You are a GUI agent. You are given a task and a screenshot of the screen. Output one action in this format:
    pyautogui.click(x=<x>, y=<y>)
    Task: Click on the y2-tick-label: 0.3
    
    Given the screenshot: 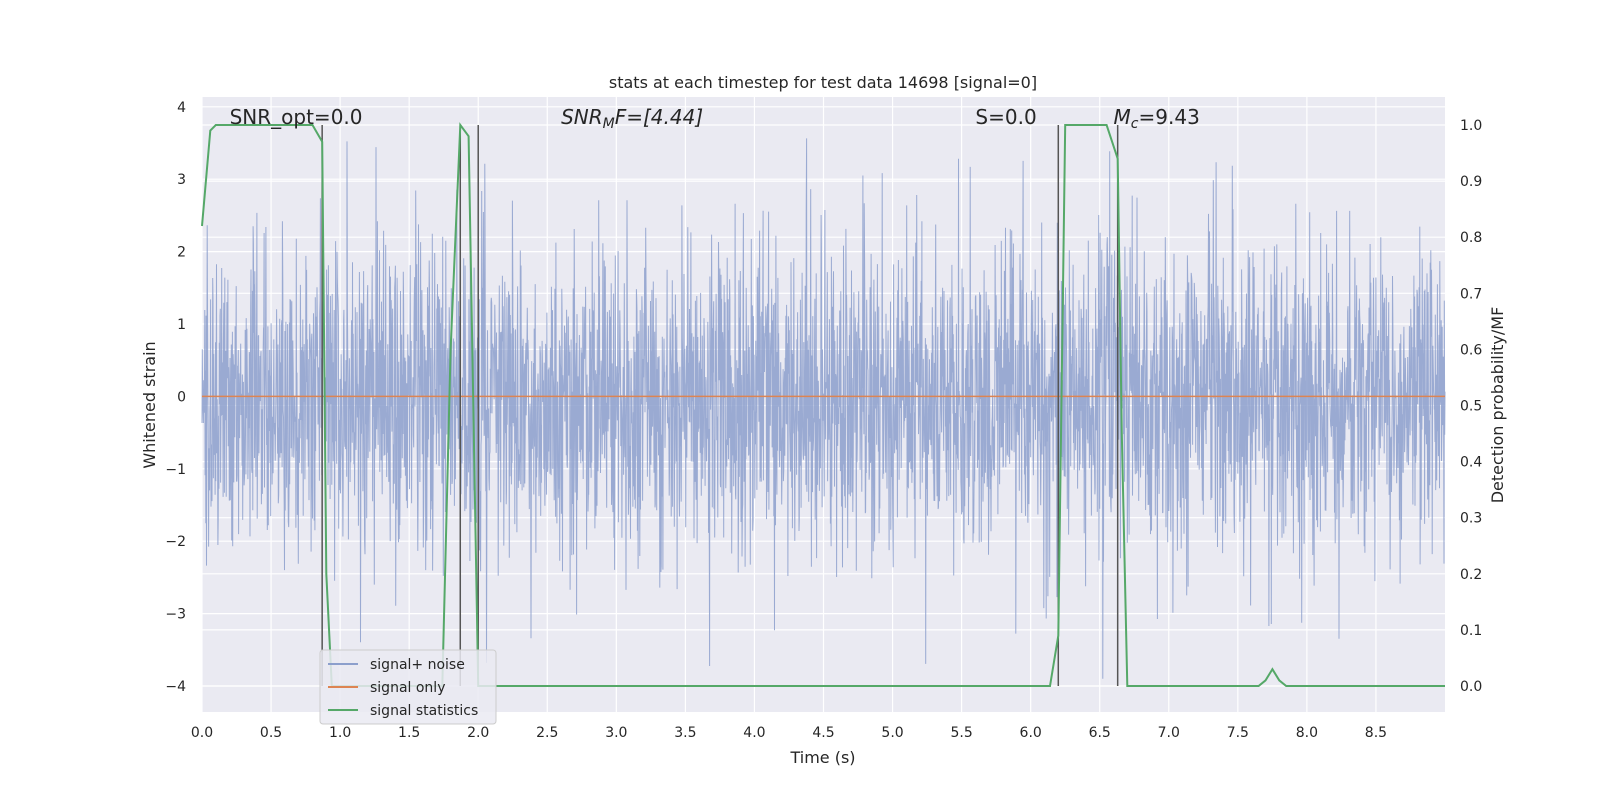 What is the action you would take?
    pyautogui.click(x=1471, y=519)
    